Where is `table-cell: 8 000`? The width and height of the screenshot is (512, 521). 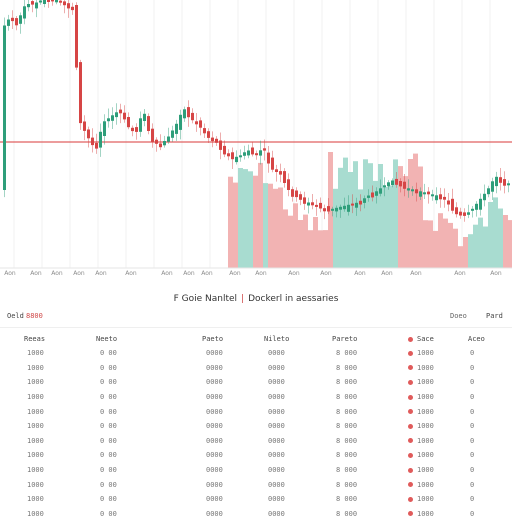 table-cell: 8 000 is located at coordinates (347, 484).